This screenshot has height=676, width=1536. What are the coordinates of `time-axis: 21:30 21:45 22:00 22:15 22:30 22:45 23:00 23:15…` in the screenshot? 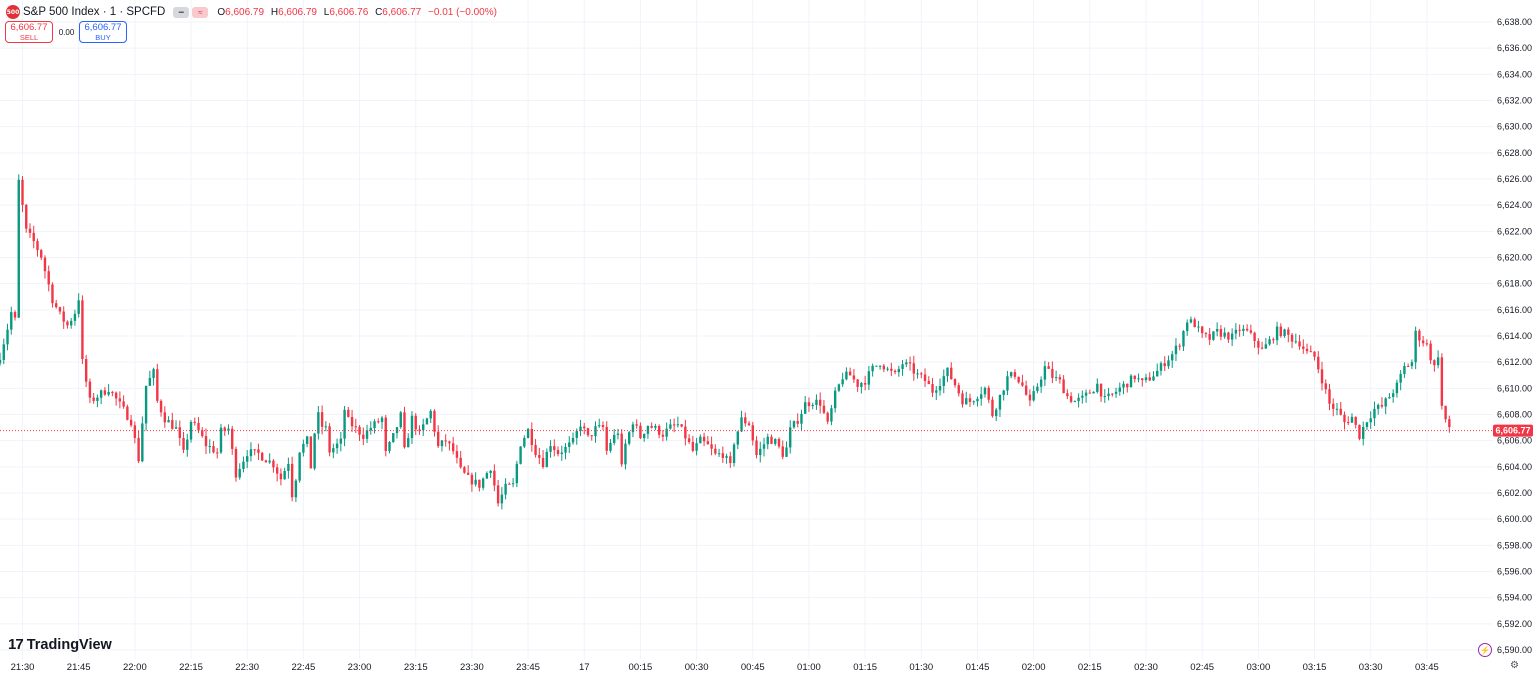 It's located at (725, 667).